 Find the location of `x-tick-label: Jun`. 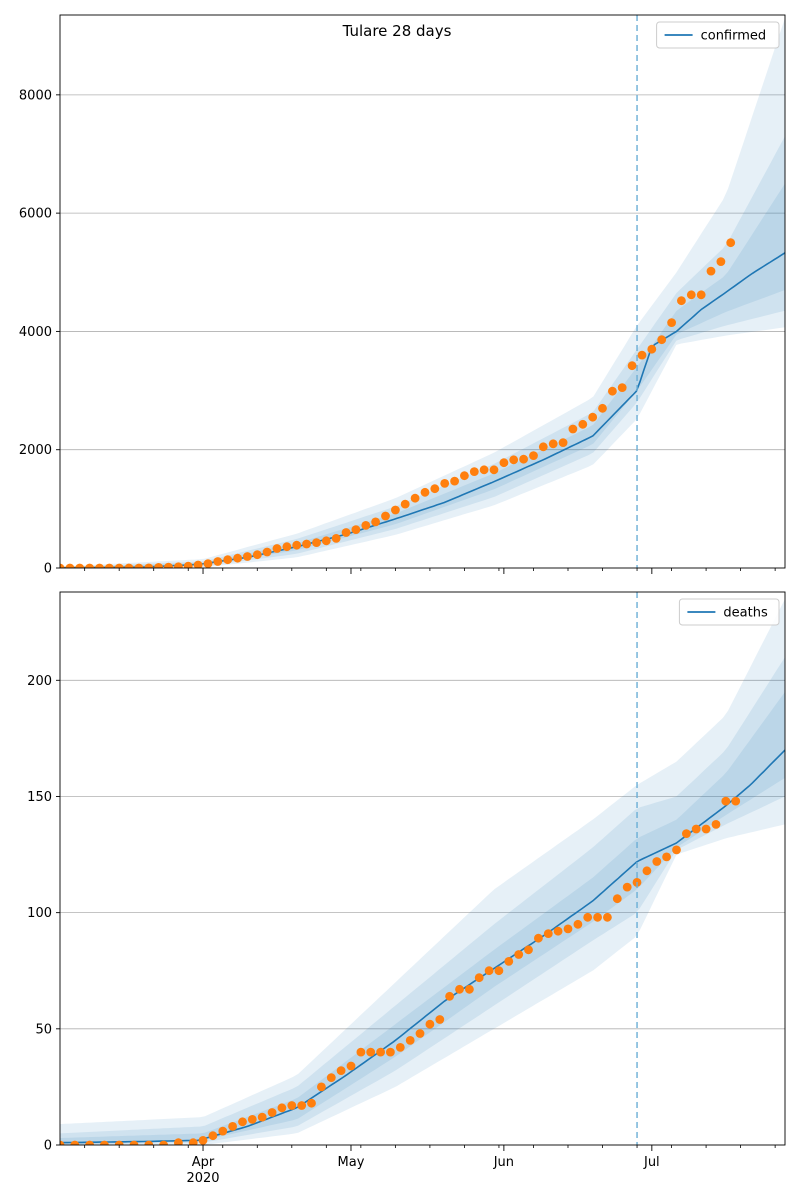

x-tick-label: Jun is located at coordinates (503, 1162).